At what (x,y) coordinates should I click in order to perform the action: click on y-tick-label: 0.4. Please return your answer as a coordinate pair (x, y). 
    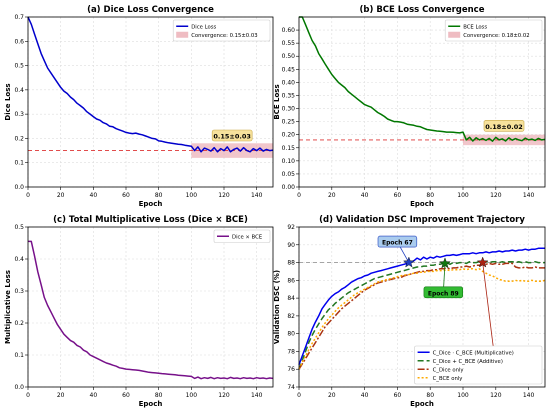
    Looking at the image, I should click on (19, 259).